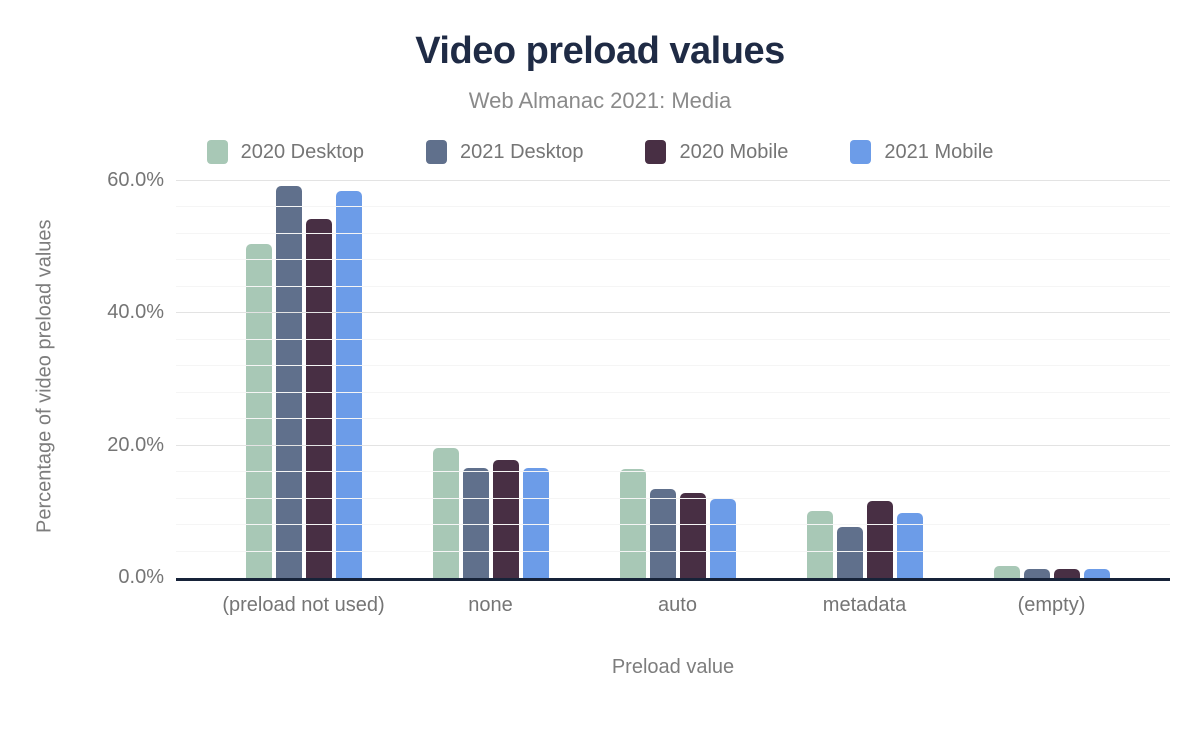  What do you see at coordinates (939, 151) in the screenshot?
I see `legend-label: 2021 Mobile` at bounding box center [939, 151].